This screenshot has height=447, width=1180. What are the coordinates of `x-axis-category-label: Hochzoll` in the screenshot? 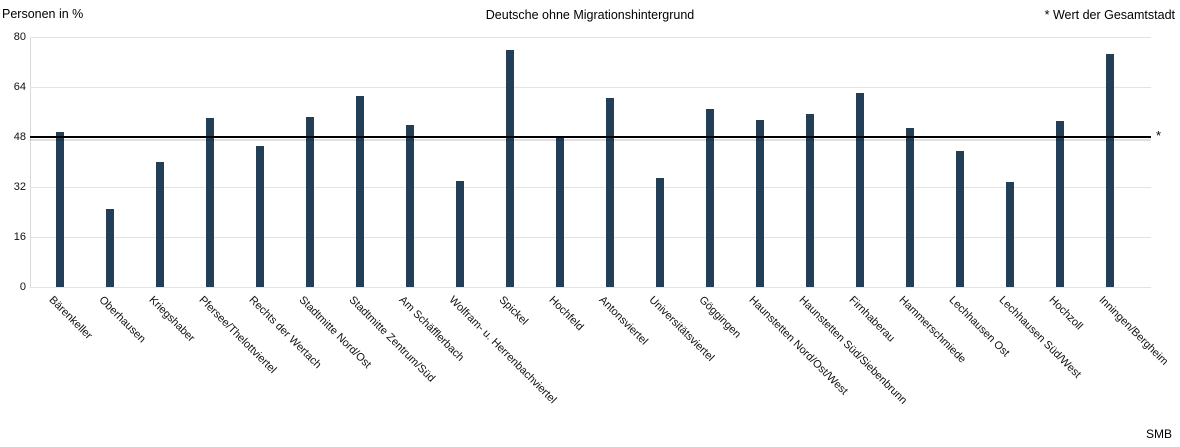 It's located at (1065, 313).